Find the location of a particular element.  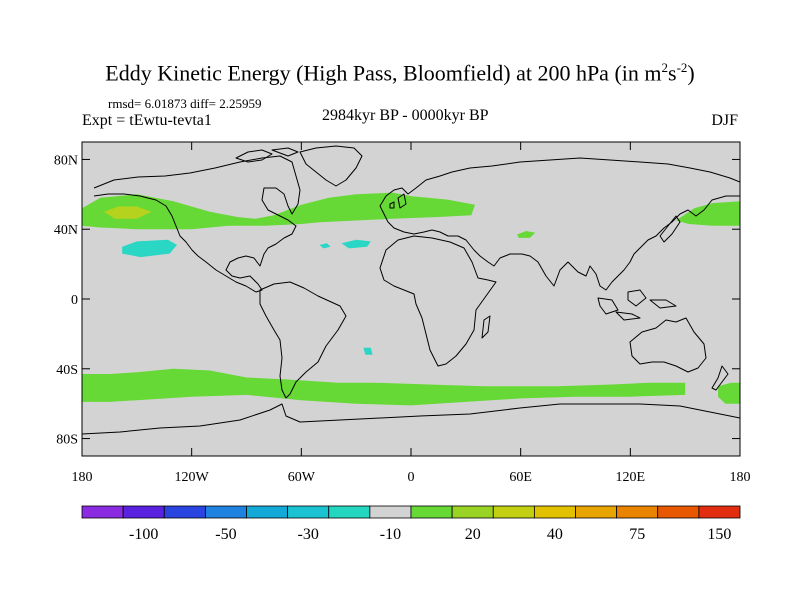

region-north-pacific-storm-track is located at coordinates (278, 211).